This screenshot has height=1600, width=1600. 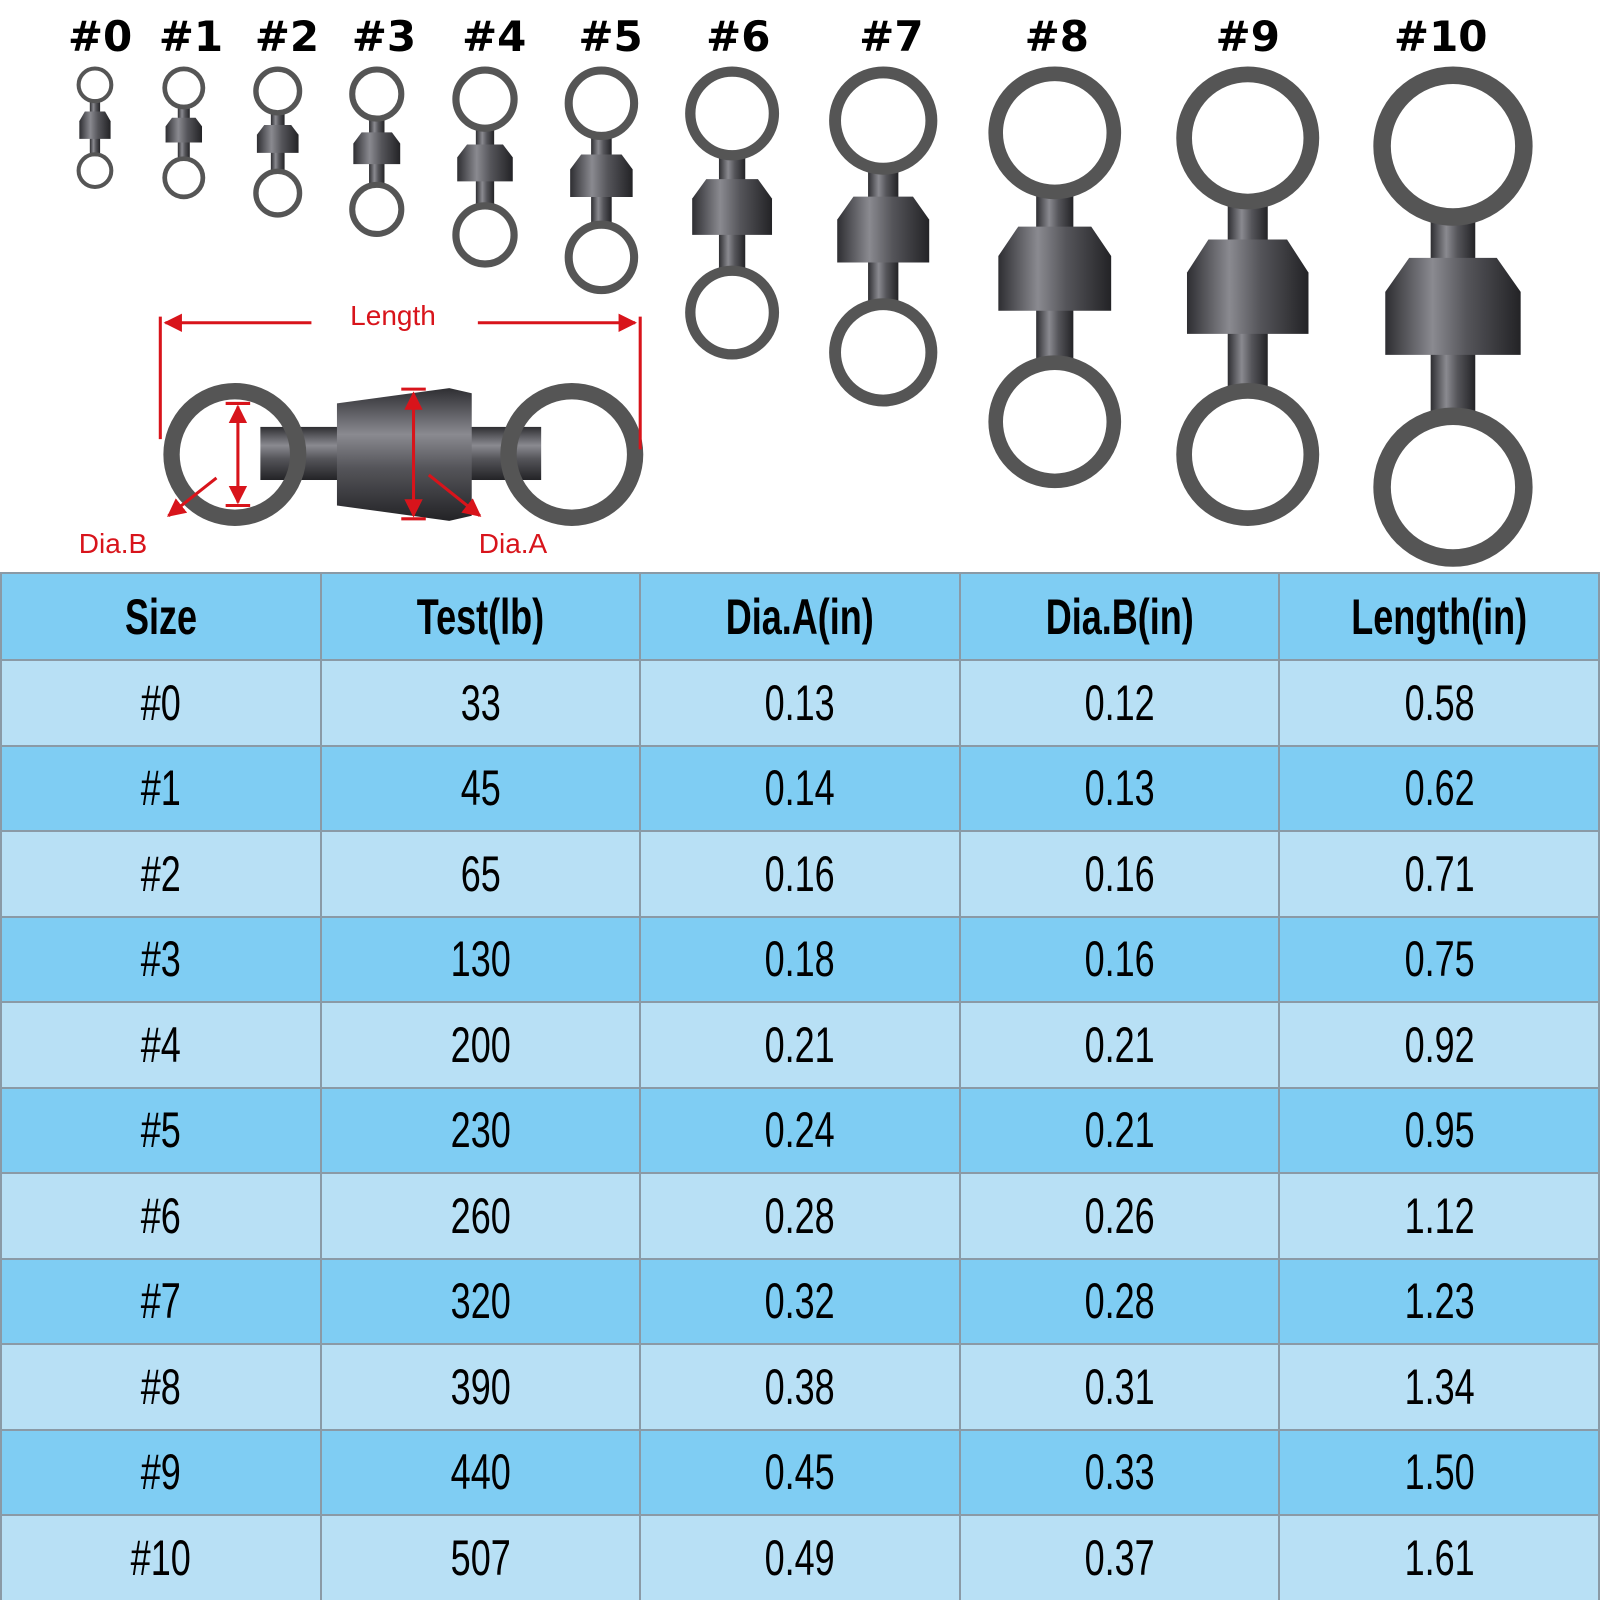 I want to click on table-row: #3 130 0.18 0.16 0.75, so click(x=800, y=959).